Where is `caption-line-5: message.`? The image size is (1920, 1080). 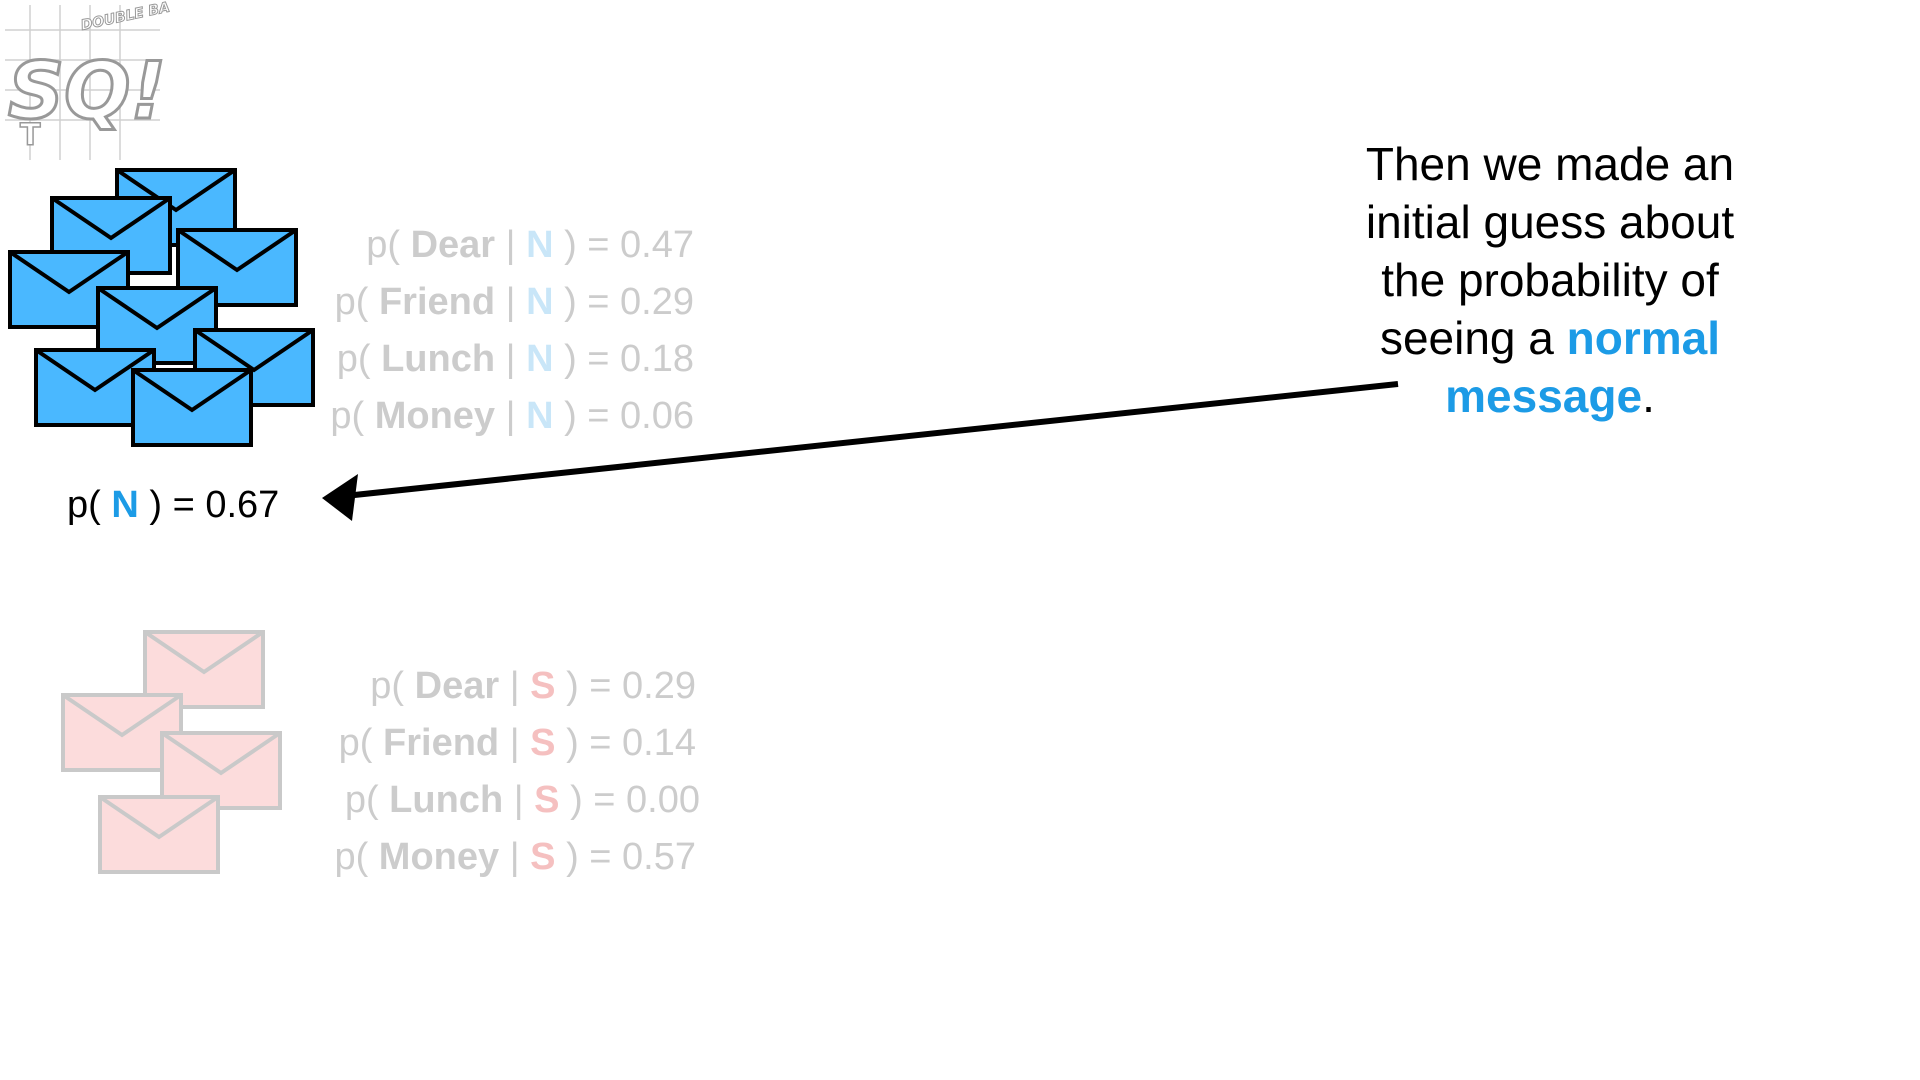 caption-line-5: message. is located at coordinates (1550, 396).